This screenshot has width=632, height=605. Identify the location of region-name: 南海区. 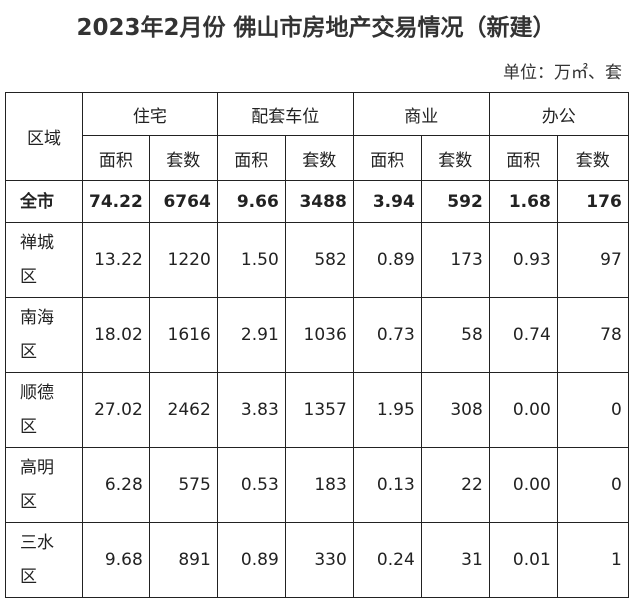
(37, 335).